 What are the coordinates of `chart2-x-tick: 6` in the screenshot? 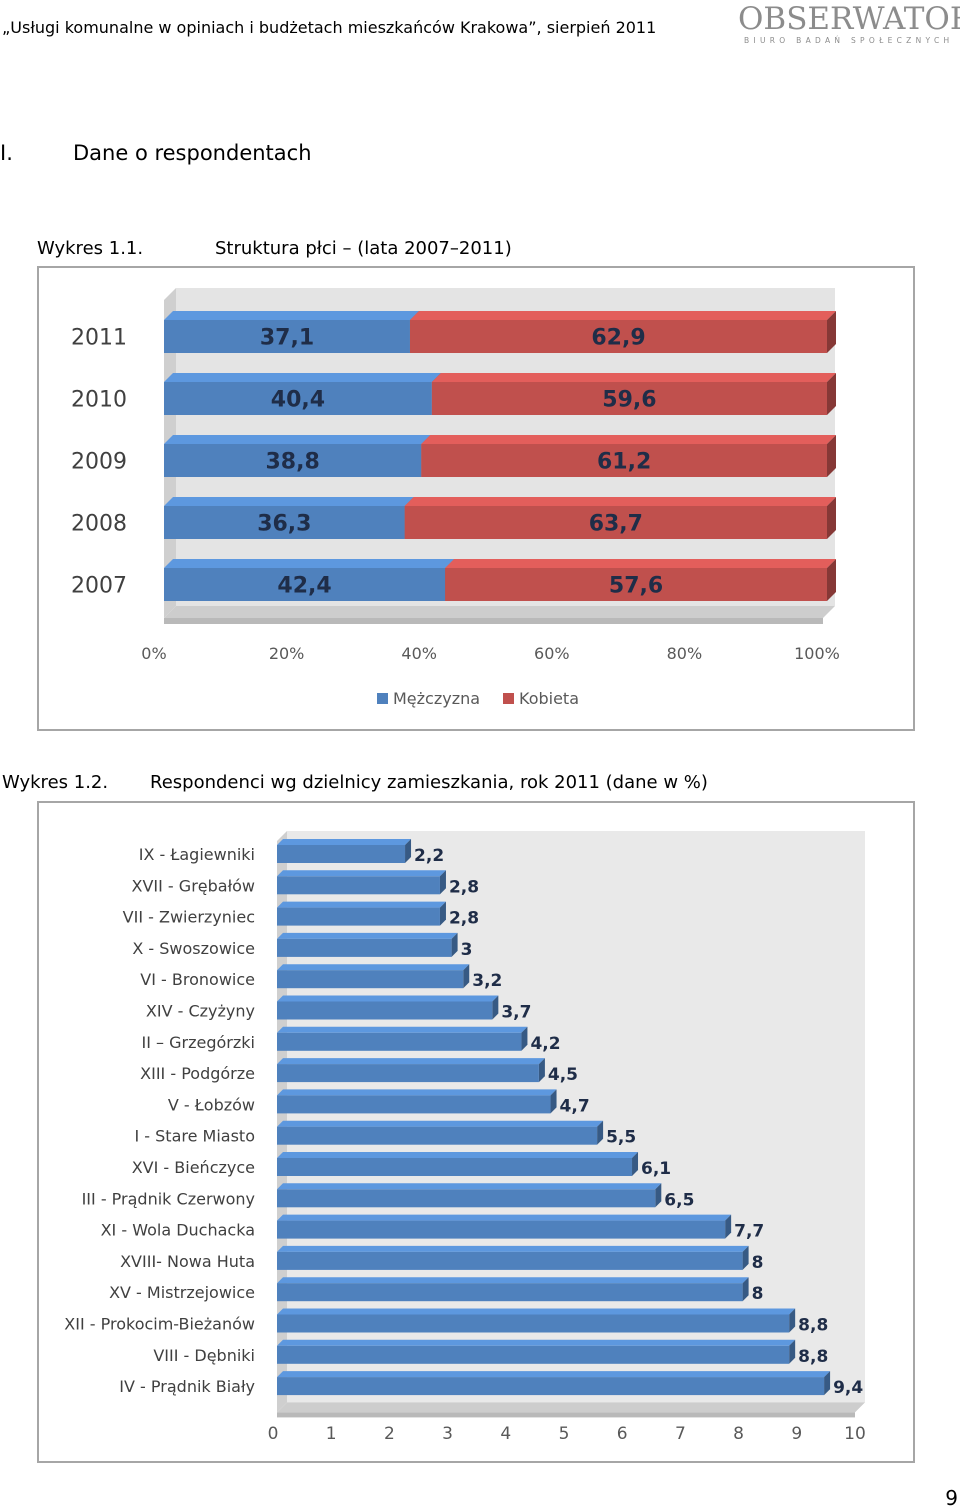 It's located at (622, 1434).